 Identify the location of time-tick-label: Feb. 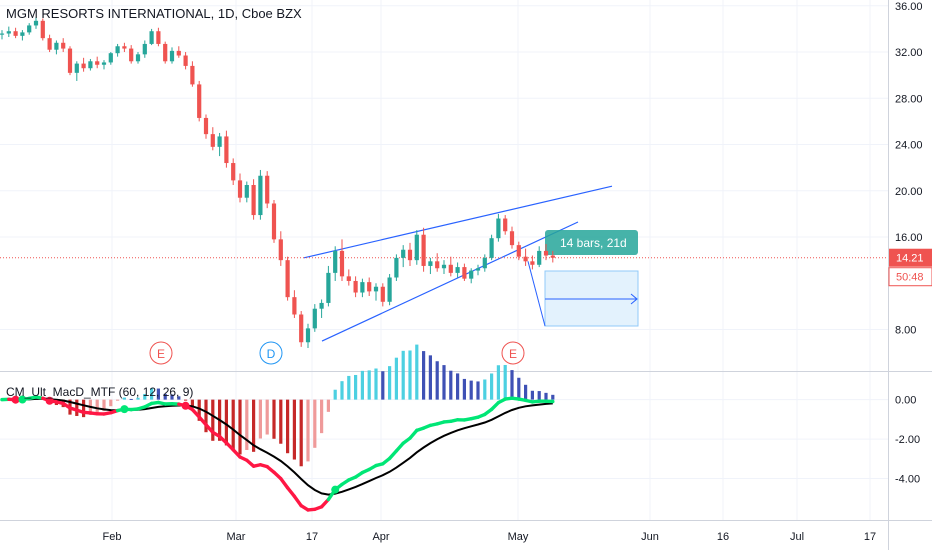
(112, 537).